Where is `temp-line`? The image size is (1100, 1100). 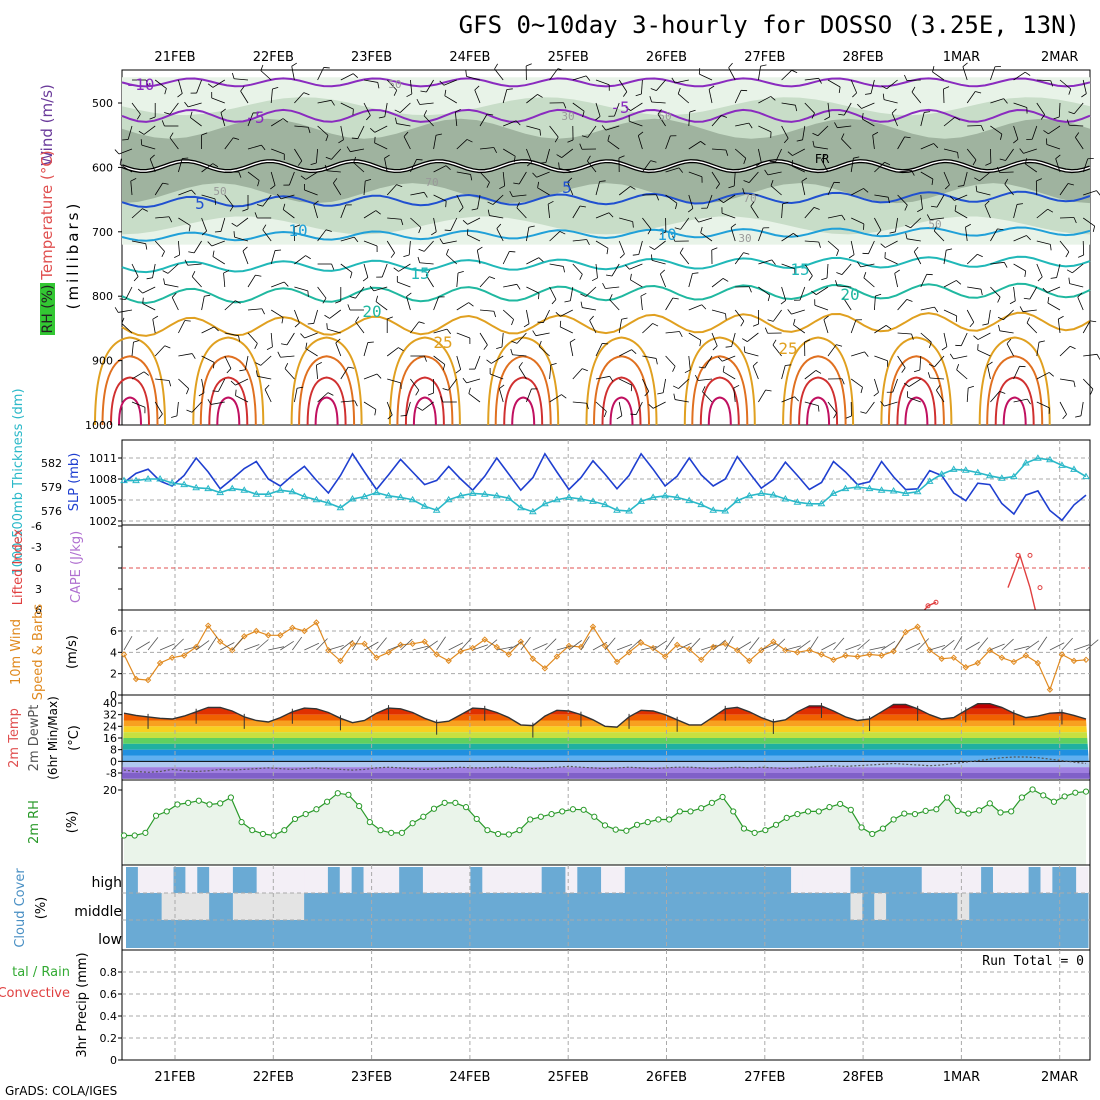 temp-line is located at coordinates (605, 715).